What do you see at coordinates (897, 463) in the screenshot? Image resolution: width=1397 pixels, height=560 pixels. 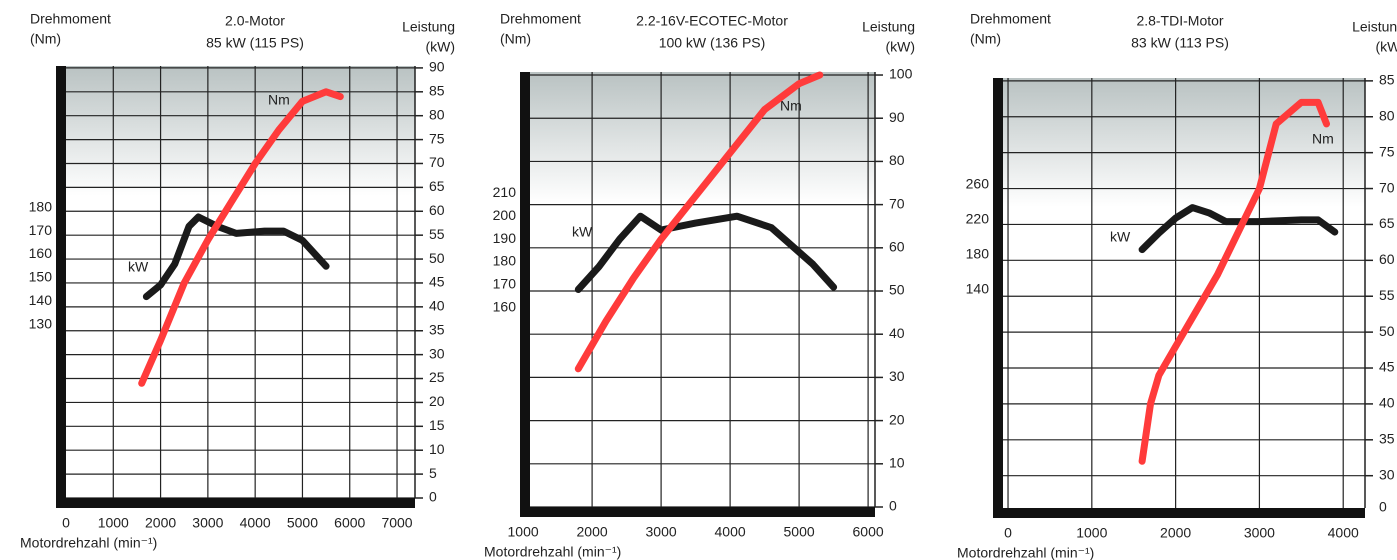 I see `y2-tick-label: 10` at bounding box center [897, 463].